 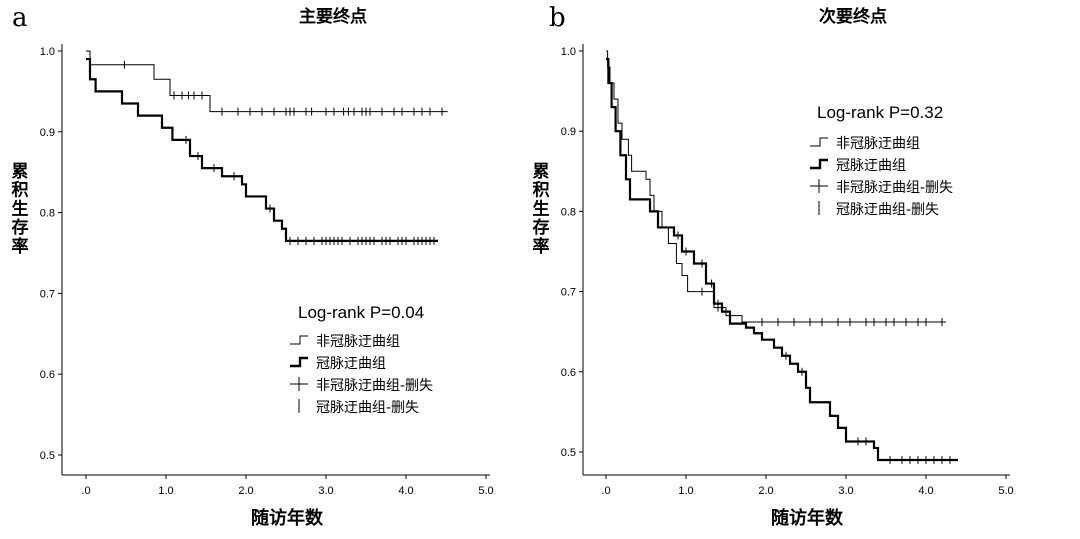 I want to click on log-rank-annotation: Log-rank P=0.32, so click(x=880, y=112).